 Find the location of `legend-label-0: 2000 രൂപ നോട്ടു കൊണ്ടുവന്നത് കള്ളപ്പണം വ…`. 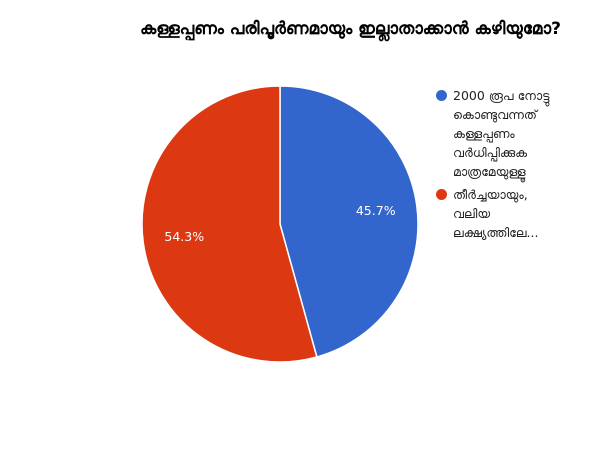

legend-label-0: 2000 രൂപ നോട്ടു കൊണ്ടുവന്നത് കള്ളപ്പണം വ… is located at coordinates (501, 133).